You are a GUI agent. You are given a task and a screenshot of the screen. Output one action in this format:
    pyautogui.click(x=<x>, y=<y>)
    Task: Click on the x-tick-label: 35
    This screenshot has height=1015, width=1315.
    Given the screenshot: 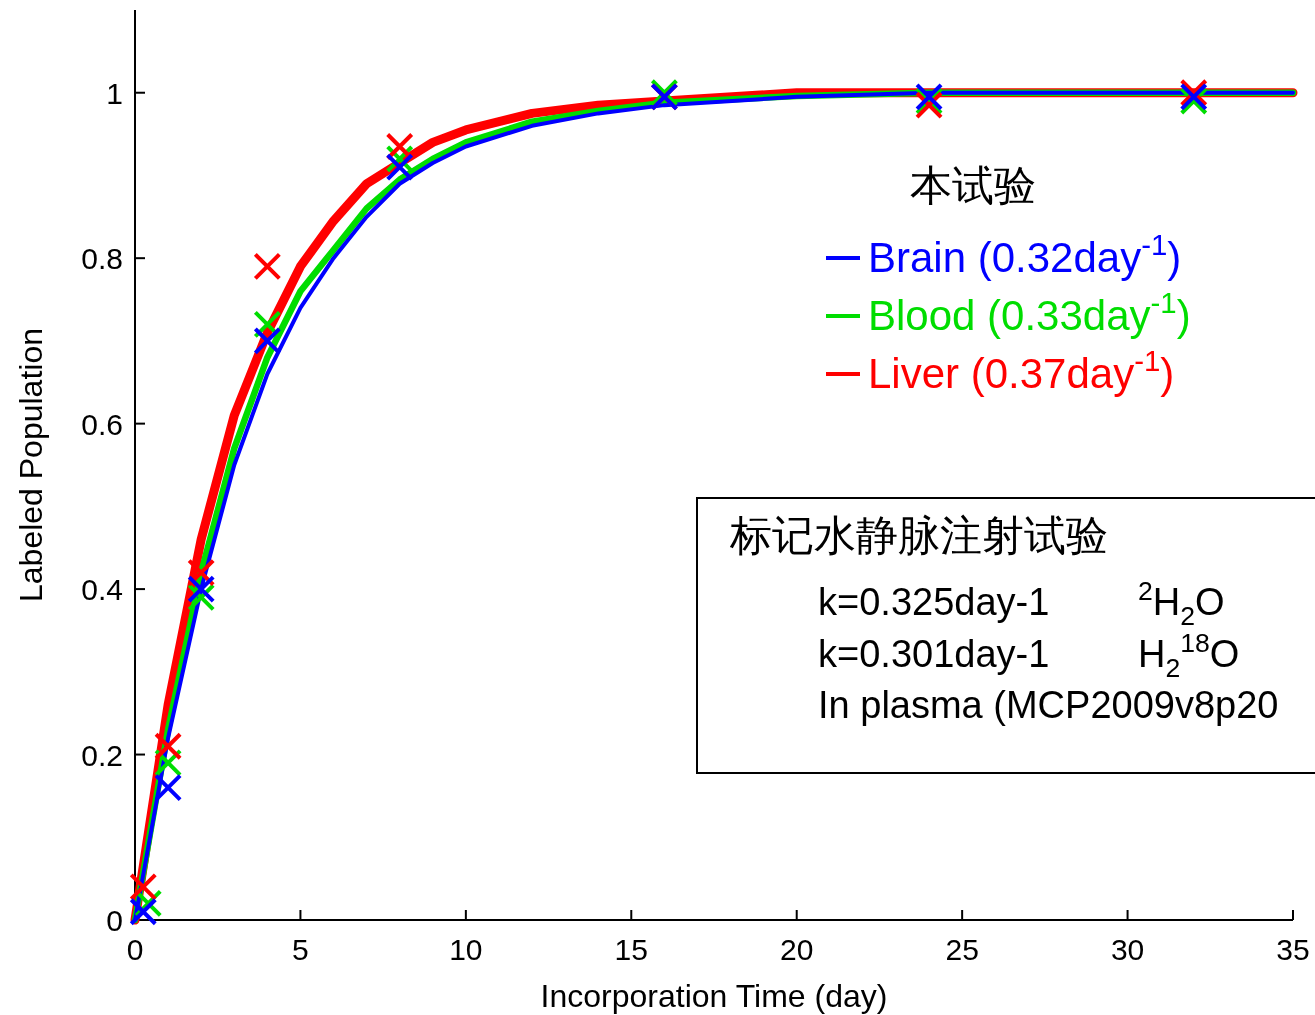 What is the action you would take?
    pyautogui.click(x=1293, y=949)
    